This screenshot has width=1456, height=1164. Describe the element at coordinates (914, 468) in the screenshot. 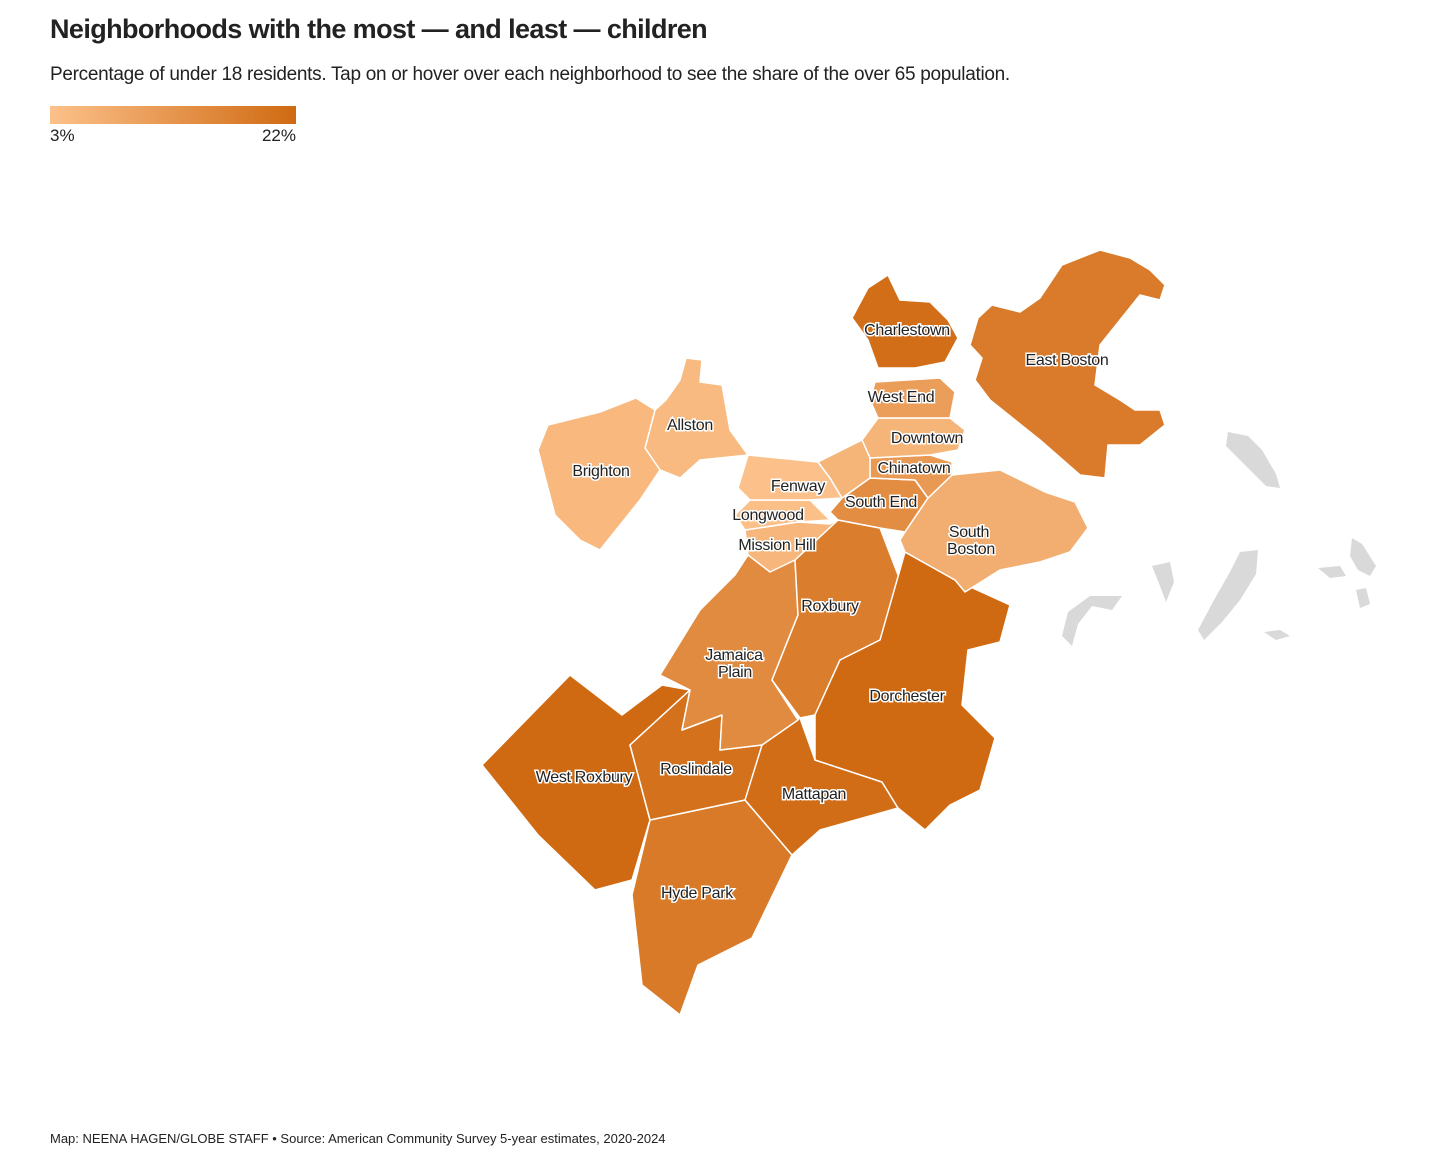

I see `label-chinatown: Chinatown` at that location.